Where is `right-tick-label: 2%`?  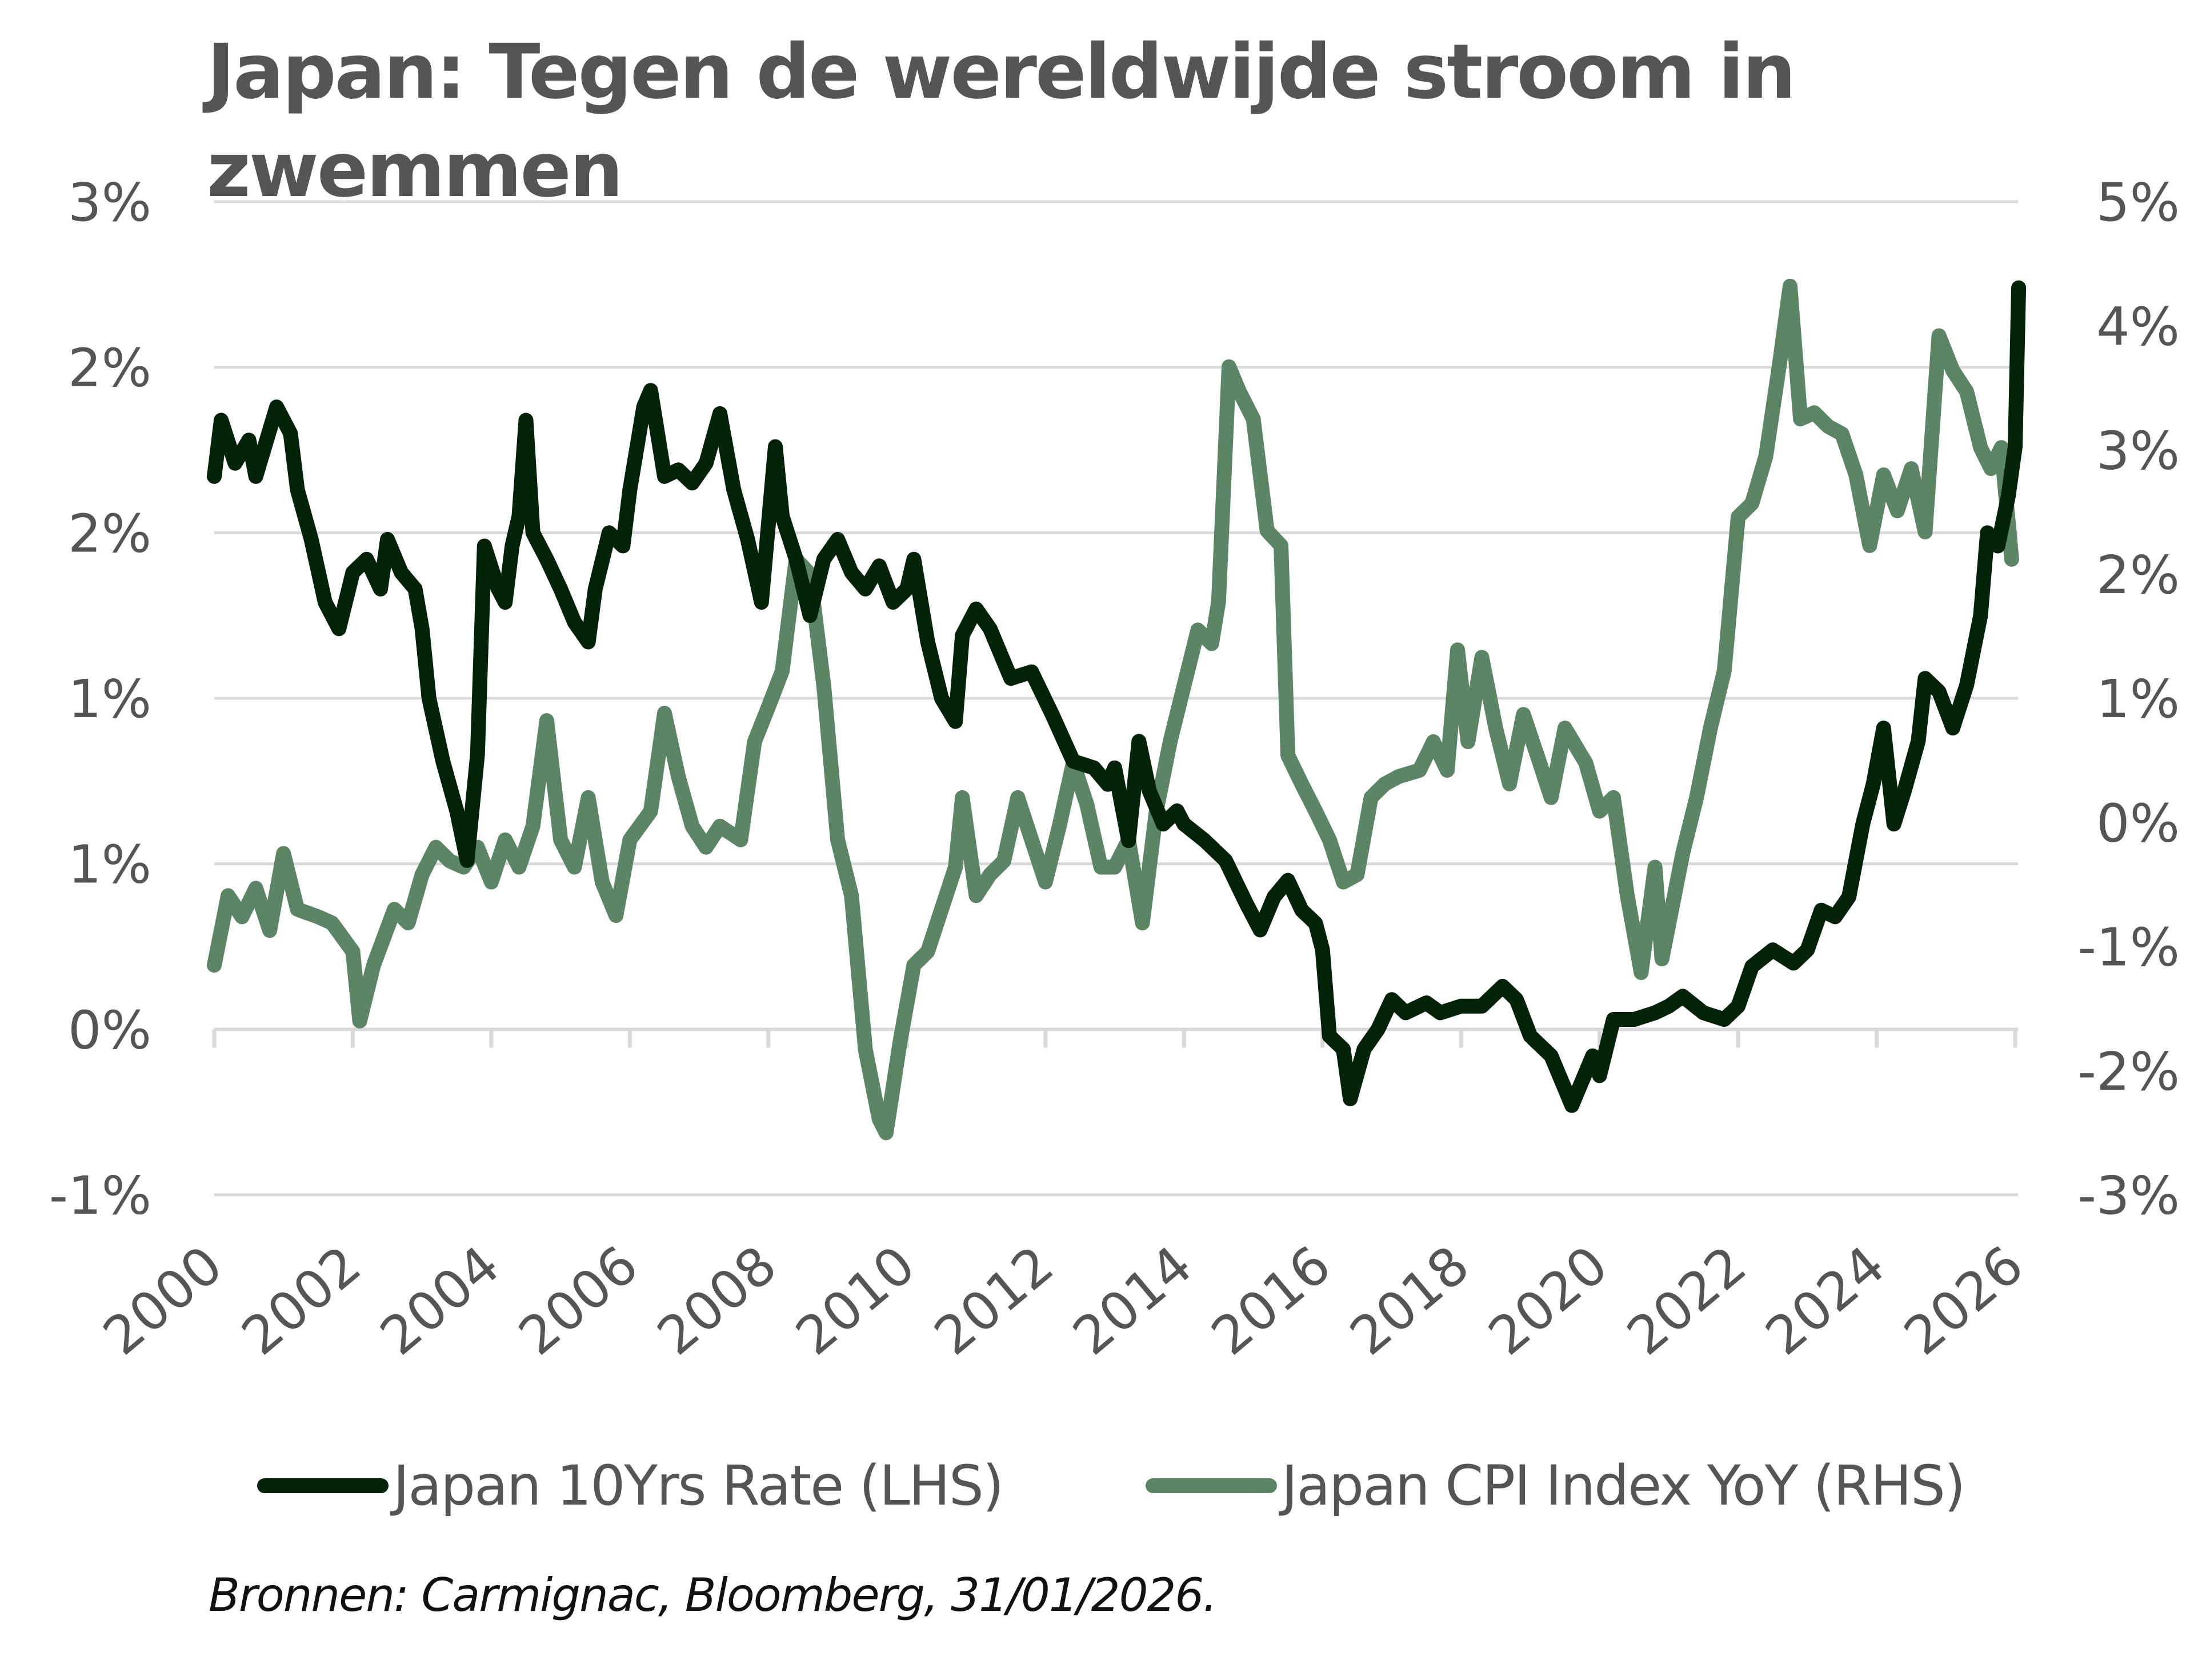 right-tick-label: 2% is located at coordinates (2138, 575).